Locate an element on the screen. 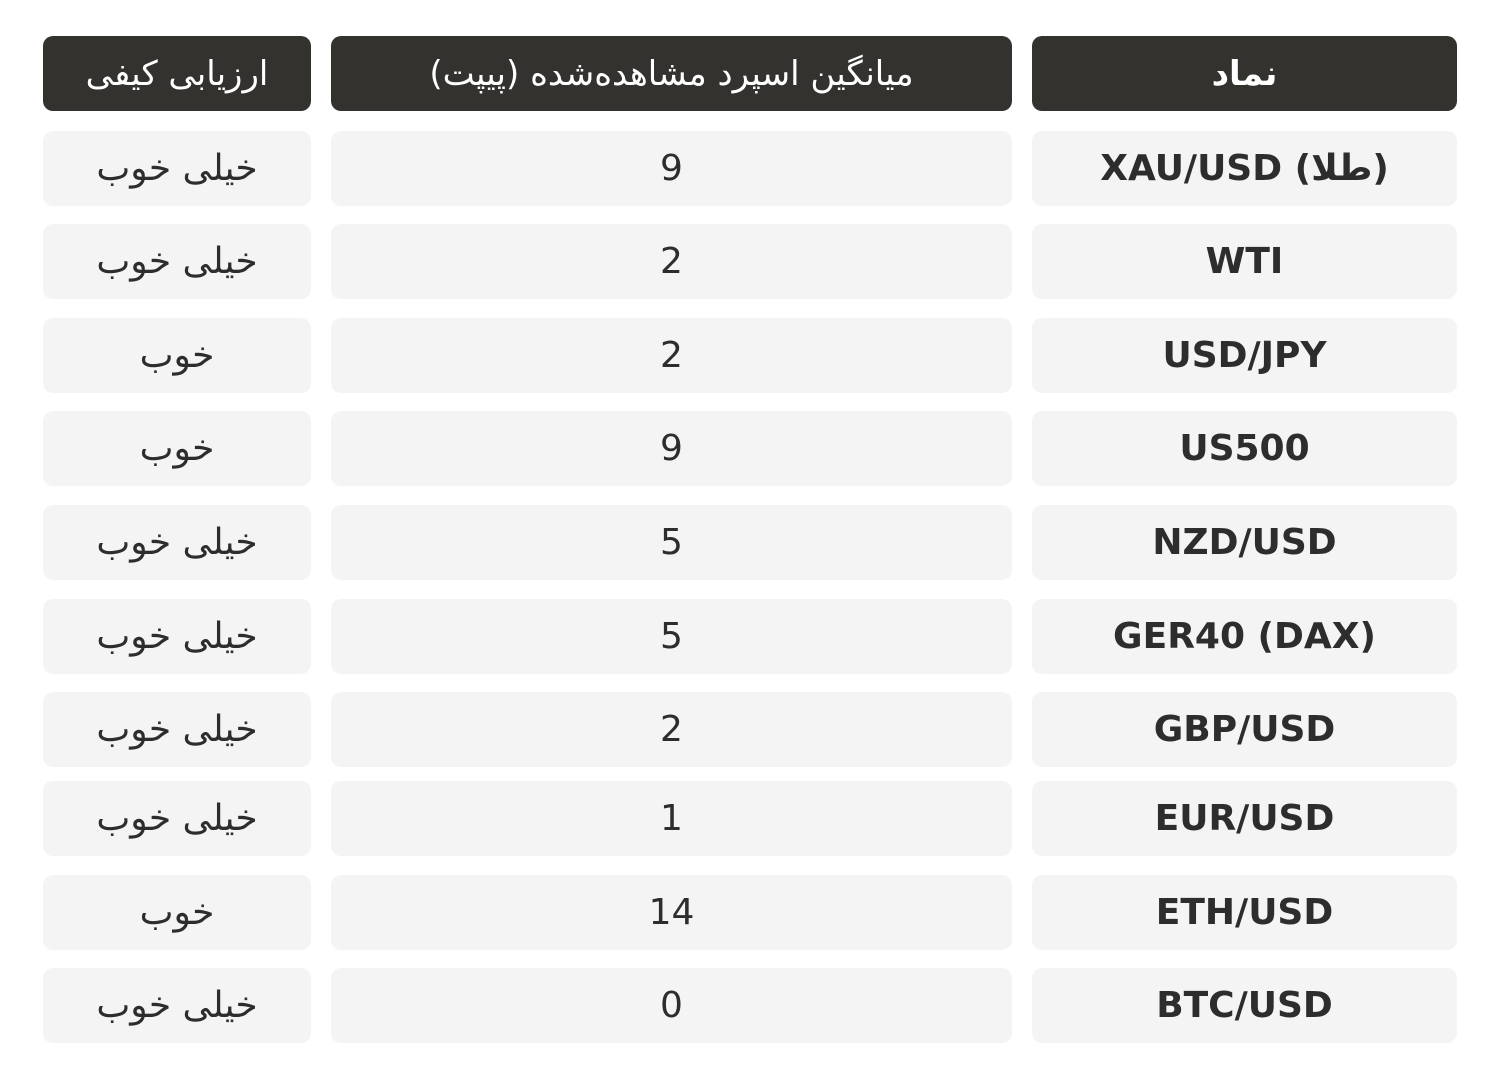  cell-symbol-text: XAU/USD (طلا) is located at coordinates (1244, 168).